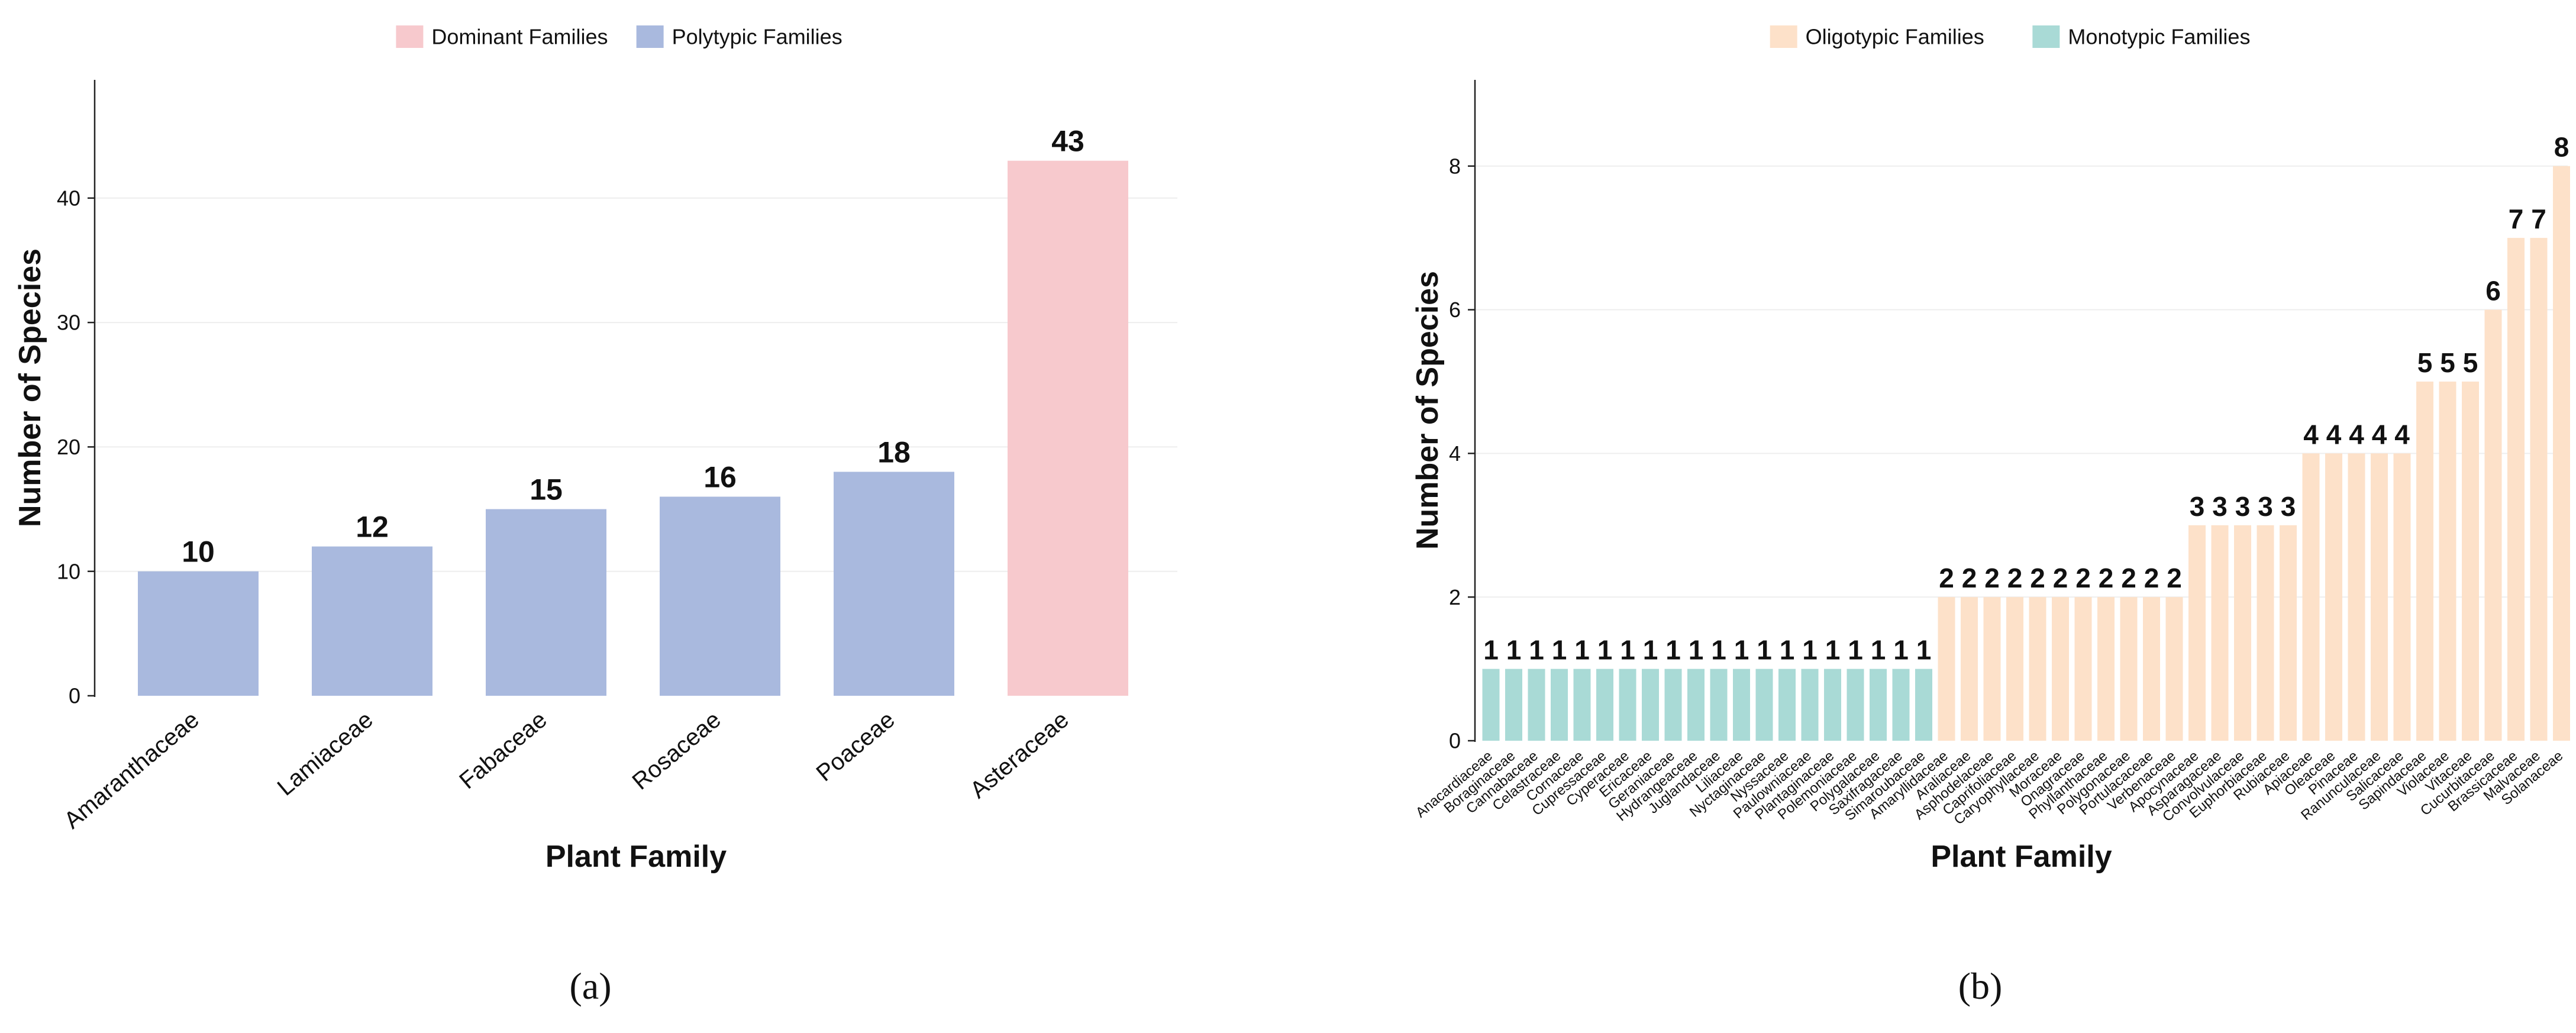 This screenshot has height=1033, width=2576. Describe the element at coordinates (1604, 705) in the screenshot. I see `chart2-bar-cupressaceae` at that location.